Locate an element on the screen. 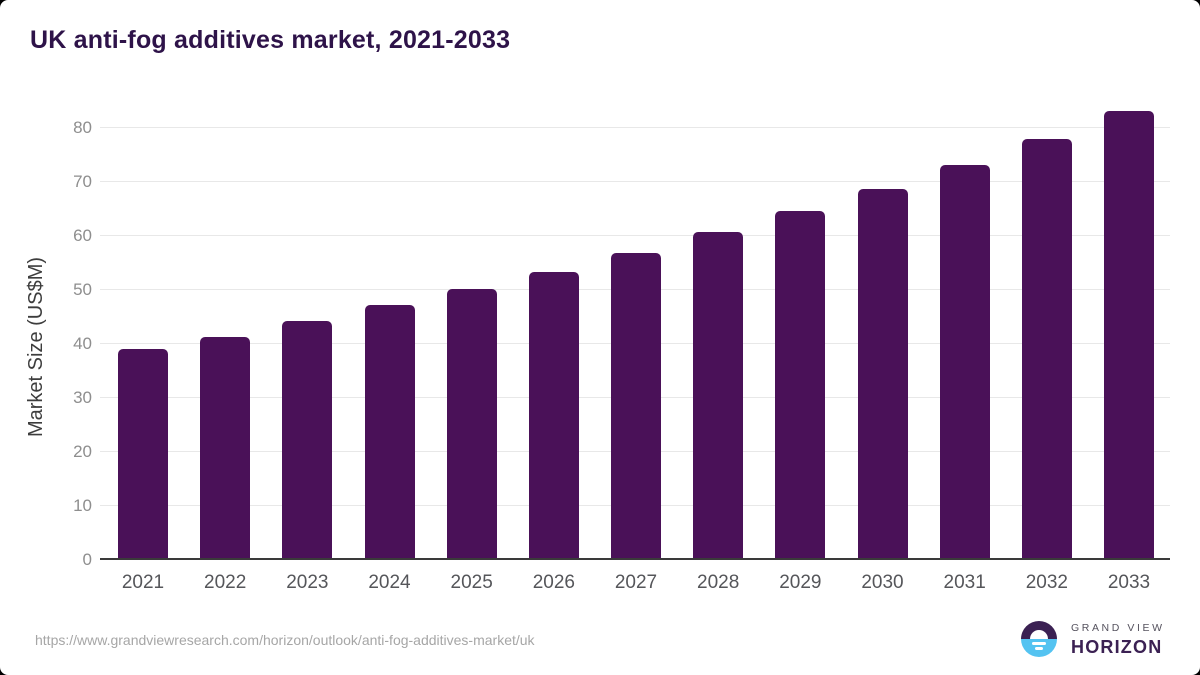  x-tick-label-2024: 2024 is located at coordinates (389, 582).